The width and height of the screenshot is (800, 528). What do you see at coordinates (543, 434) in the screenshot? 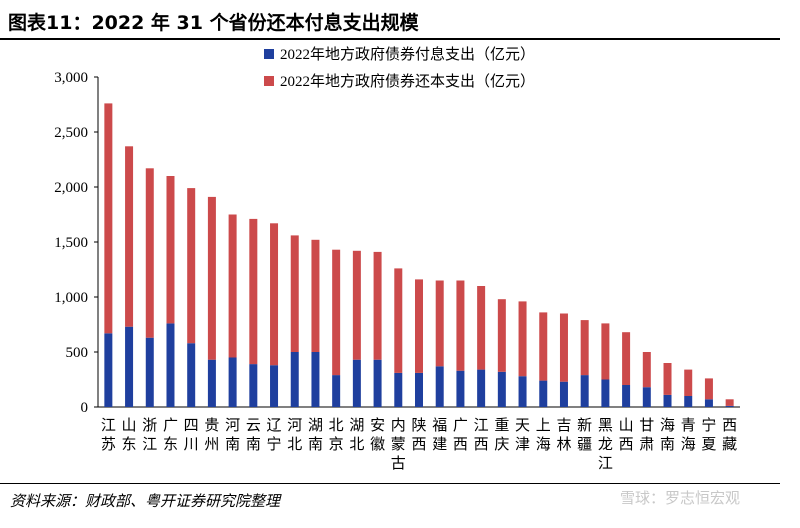
I see `x-category-label: 上海` at bounding box center [543, 434].